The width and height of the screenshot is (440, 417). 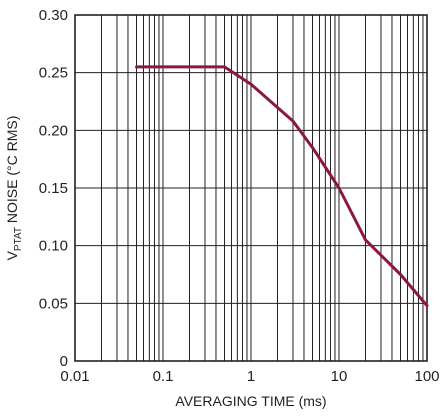 I want to click on y-tick-labels: 0 0.05 0.10 0.15 0.20 0.25 0.30, so click(x=53, y=188).